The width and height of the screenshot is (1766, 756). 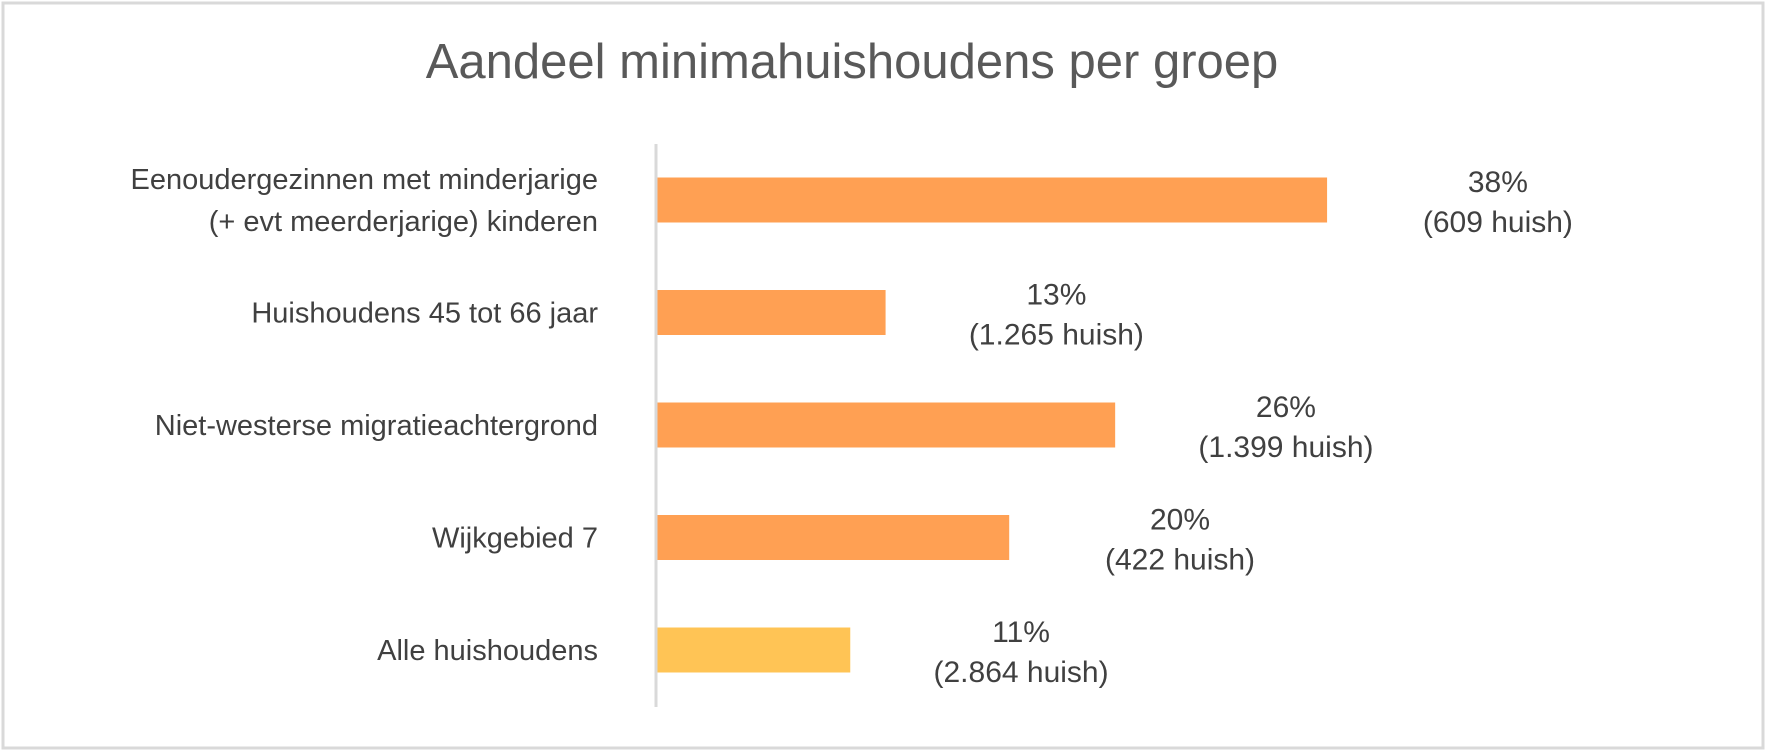 I want to click on data-label: 11%, so click(x=1021, y=632).